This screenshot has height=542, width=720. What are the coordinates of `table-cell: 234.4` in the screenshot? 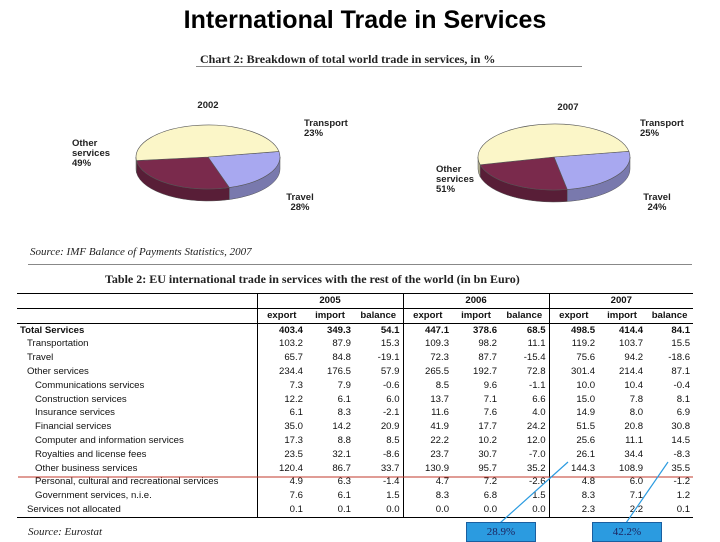 It's located at (281, 372).